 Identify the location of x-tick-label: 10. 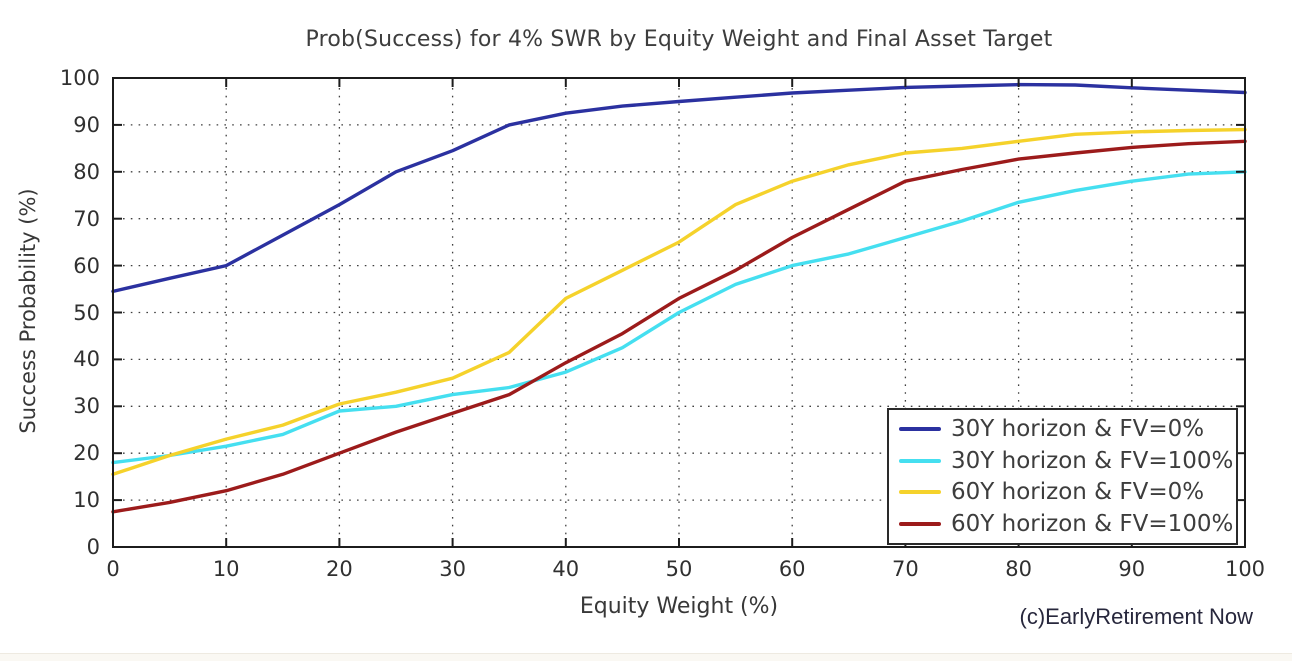
(226, 569).